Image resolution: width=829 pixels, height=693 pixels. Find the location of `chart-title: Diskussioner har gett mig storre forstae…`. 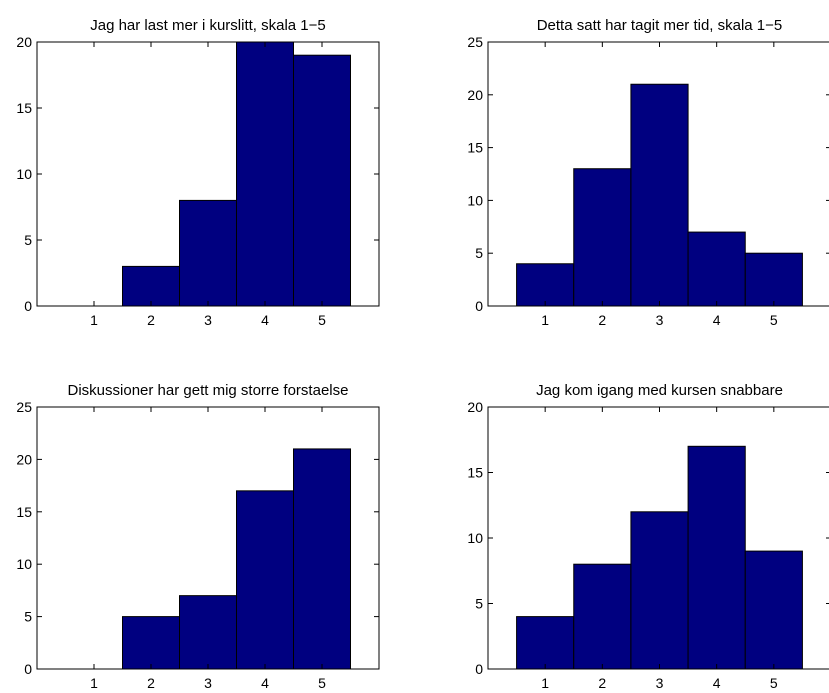

chart-title: Diskussioner har gett mig storre forstae… is located at coordinates (208, 390).